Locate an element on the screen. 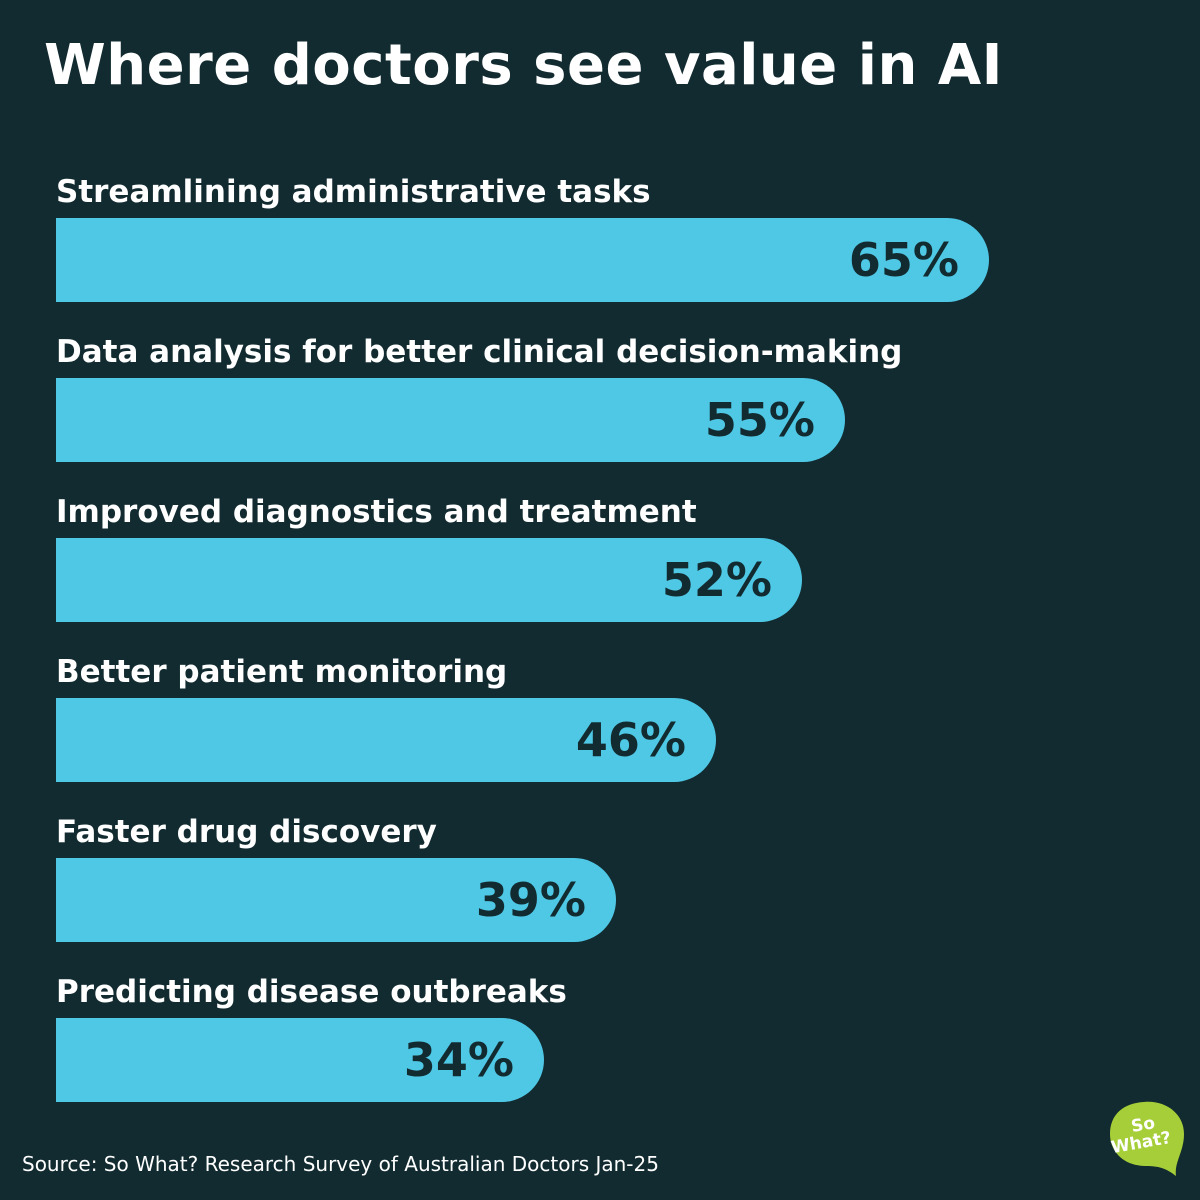 The width and height of the screenshot is (1200, 1200). bar: 34% is located at coordinates (300, 1060).